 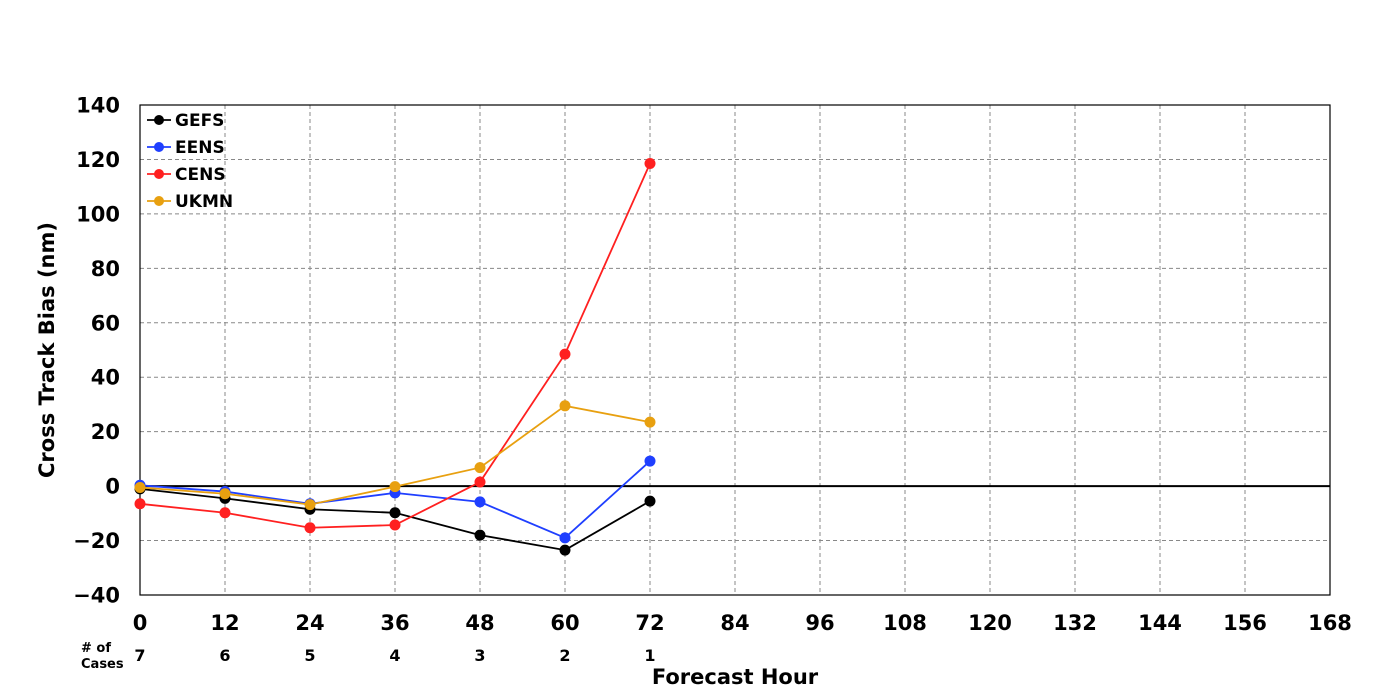 What do you see at coordinates (479, 655) in the screenshot?
I see `case-count: 3` at bounding box center [479, 655].